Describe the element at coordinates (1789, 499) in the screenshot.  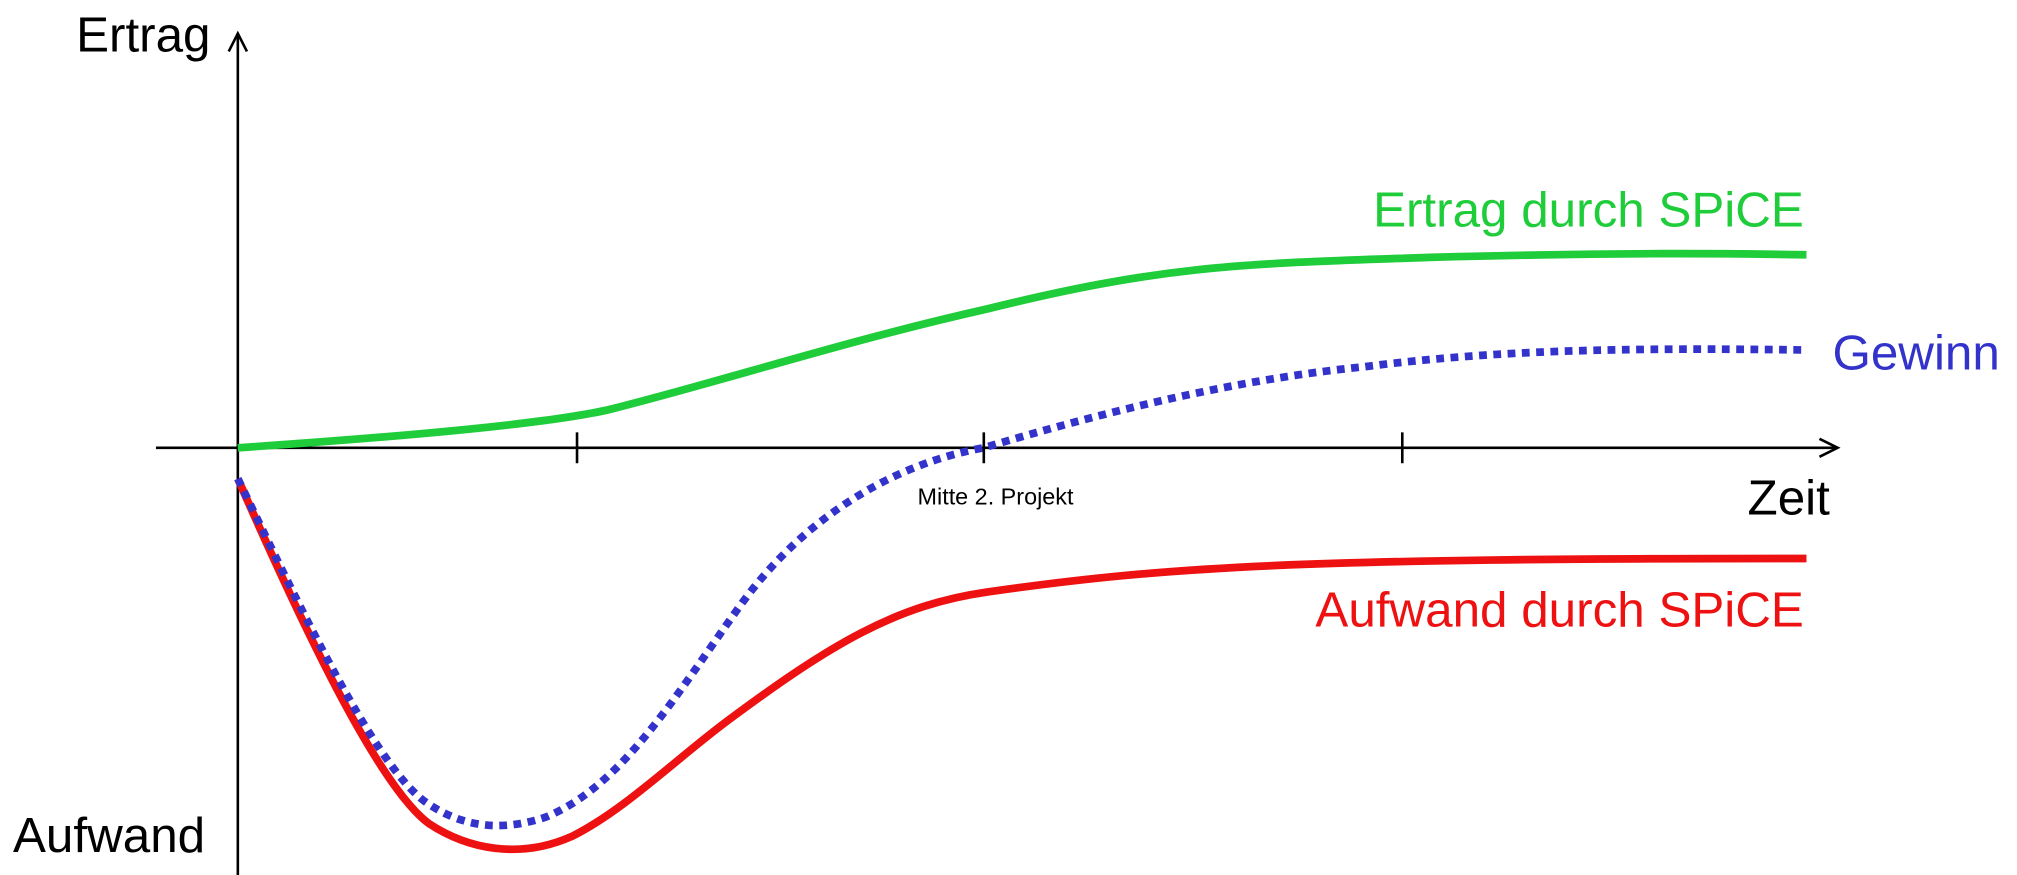
I see `x-label: Zeit` at that location.